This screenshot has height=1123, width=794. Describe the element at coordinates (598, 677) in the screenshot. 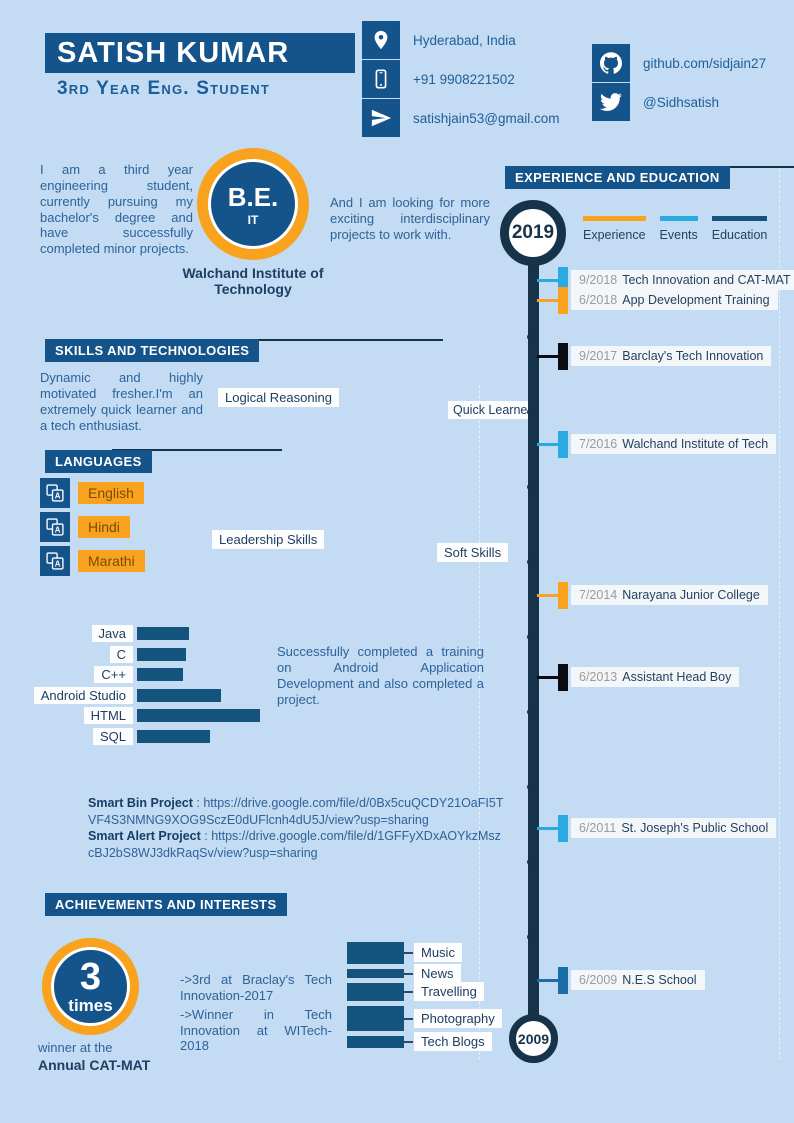

I see `timeline-entry-date: 6/2013` at that location.